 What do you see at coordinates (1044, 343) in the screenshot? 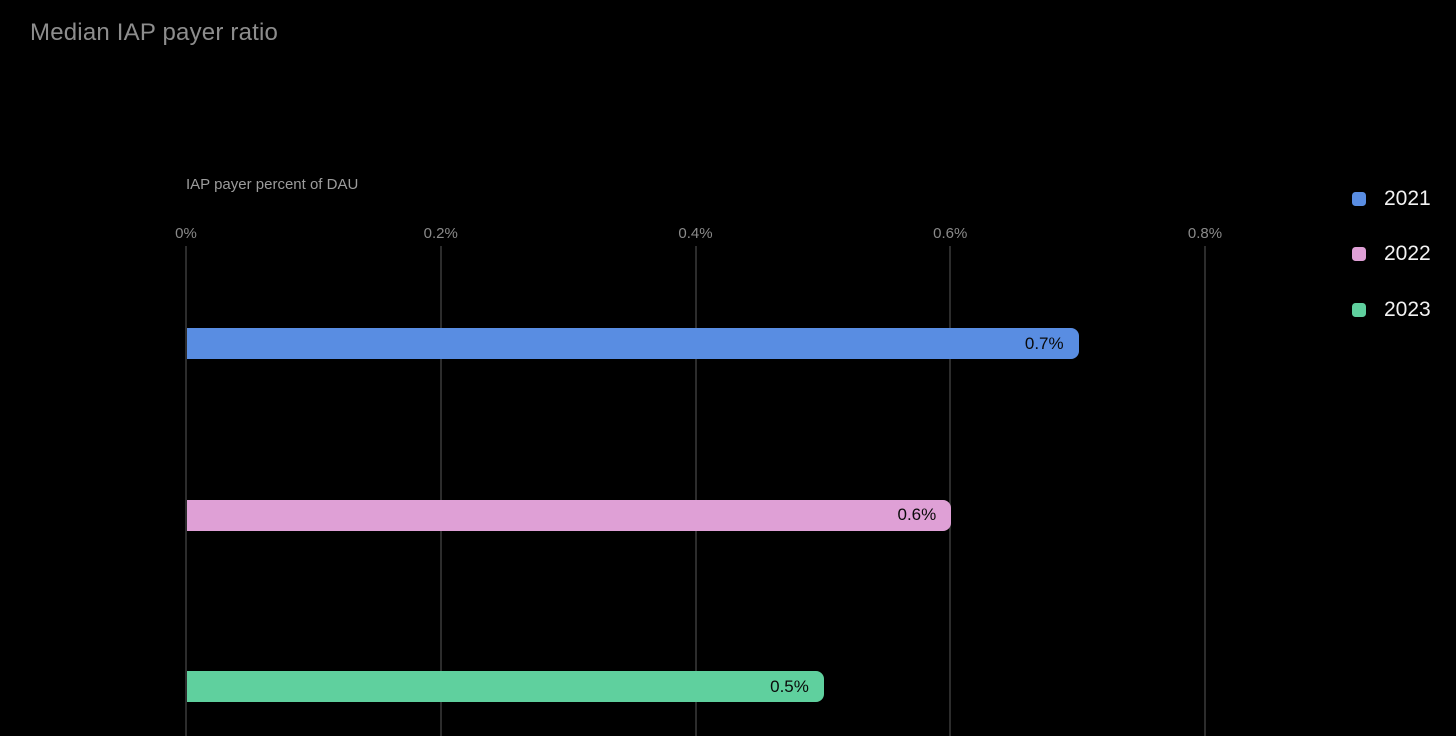
I see `bar-value-label: 0.7%` at bounding box center [1044, 343].